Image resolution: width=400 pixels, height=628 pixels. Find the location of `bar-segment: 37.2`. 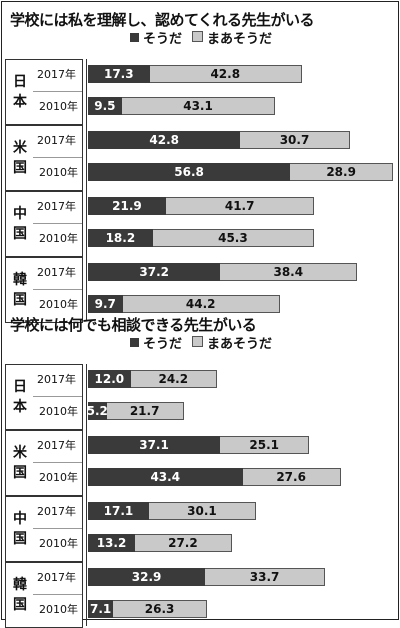

bar-segment: 37.2 is located at coordinates (154, 272).